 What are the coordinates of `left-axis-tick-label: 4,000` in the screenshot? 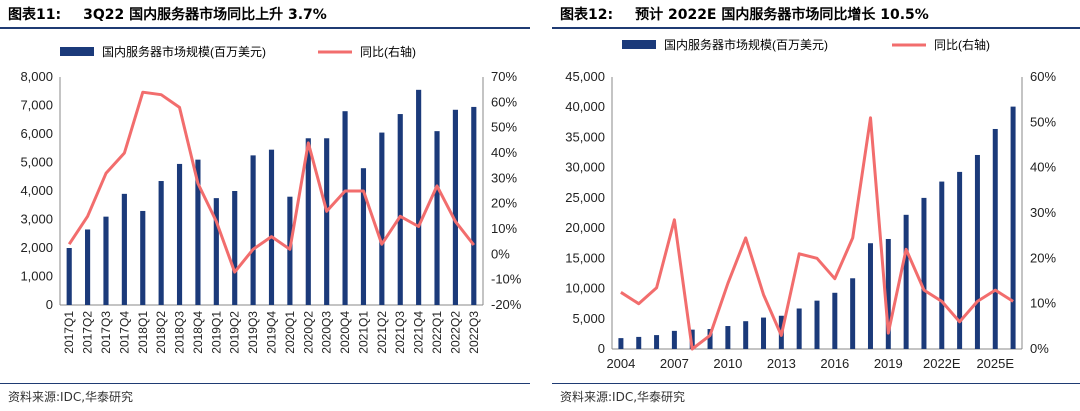 It's located at (36, 190).